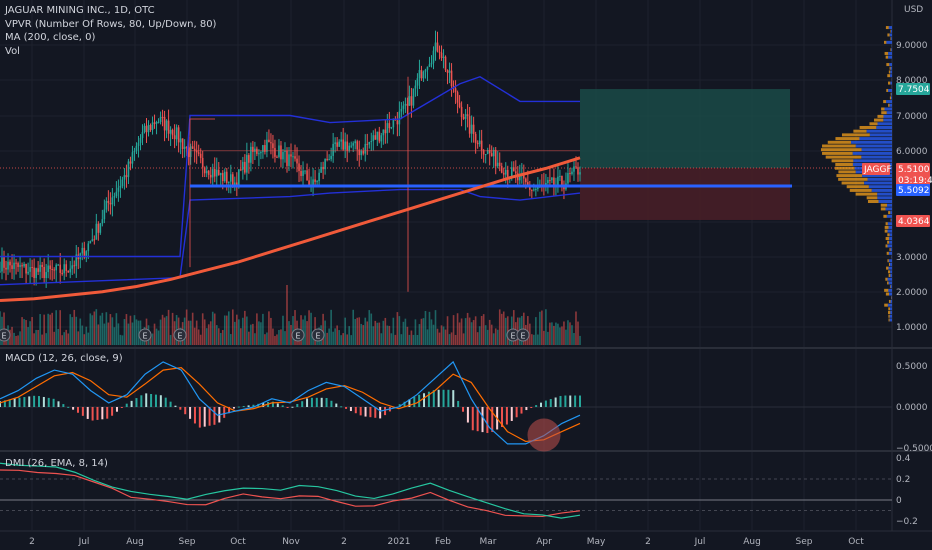  What do you see at coordinates (290, 237) in the screenshot?
I see `channel-lower-line` at bounding box center [290, 237].